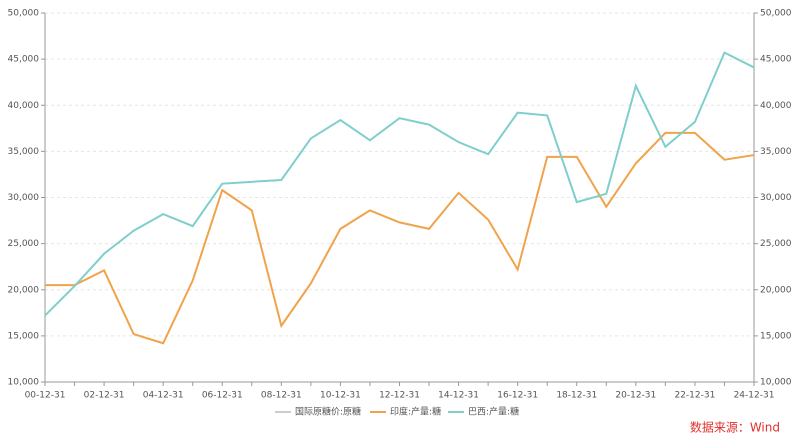 The image size is (800, 439). Describe the element at coordinates (735, 427) in the screenshot. I see `source-note: 数据来源：Wind` at that location.